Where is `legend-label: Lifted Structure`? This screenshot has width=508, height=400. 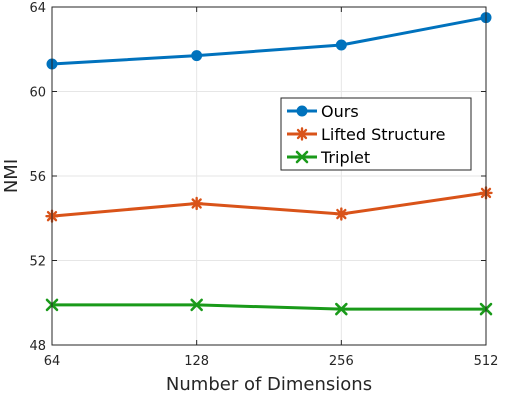 legend-label: Lifted Structure is located at coordinates (383, 134).